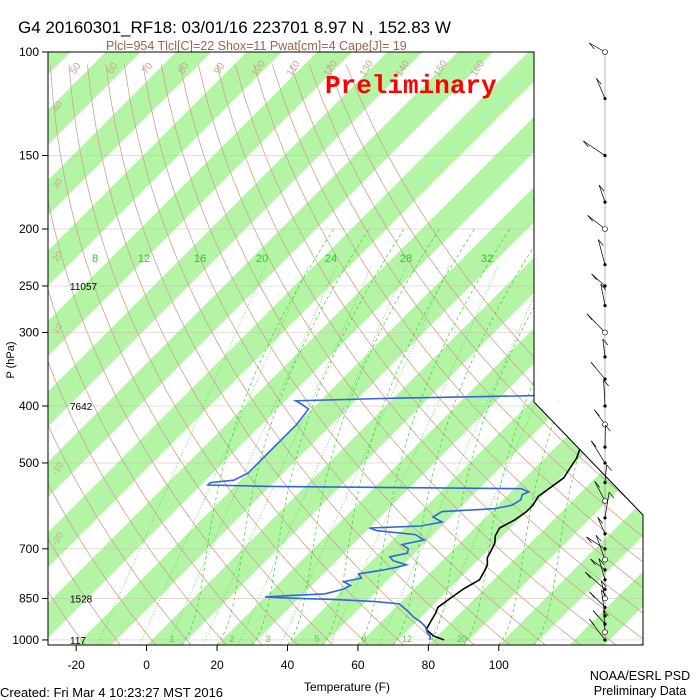  Describe the element at coordinates (358, 665) in the screenshot. I see `x-tick-label: 60` at that location.